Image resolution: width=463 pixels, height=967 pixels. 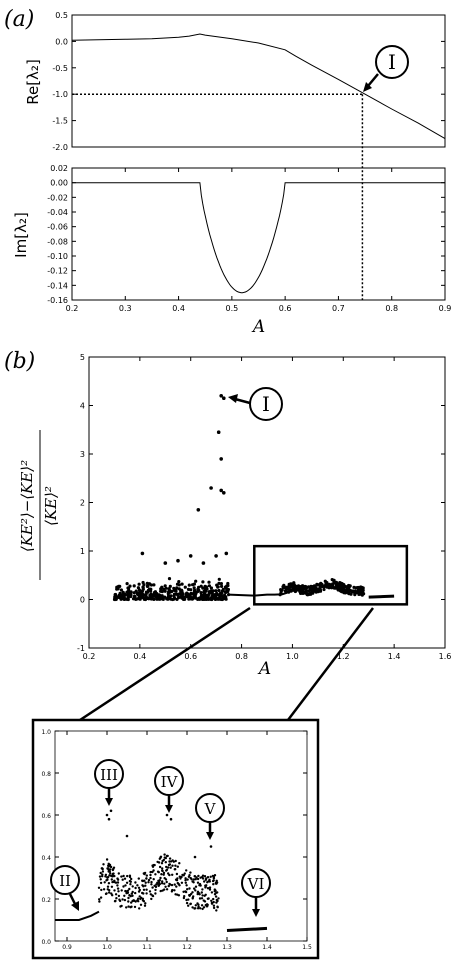 What do you see at coordinates (51, 506) in the screenshot?
I see `b-ylabel-denominator: ⟨KE⟩²` at bounding box center [51, 506].